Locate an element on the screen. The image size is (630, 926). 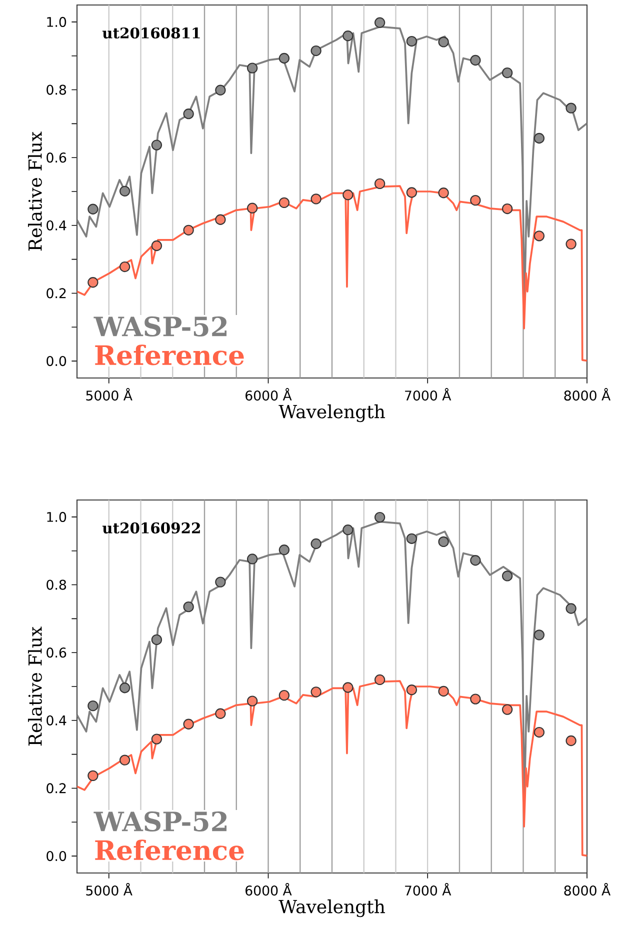
annotation: ut20160922 is located at coordinates (151, 528).